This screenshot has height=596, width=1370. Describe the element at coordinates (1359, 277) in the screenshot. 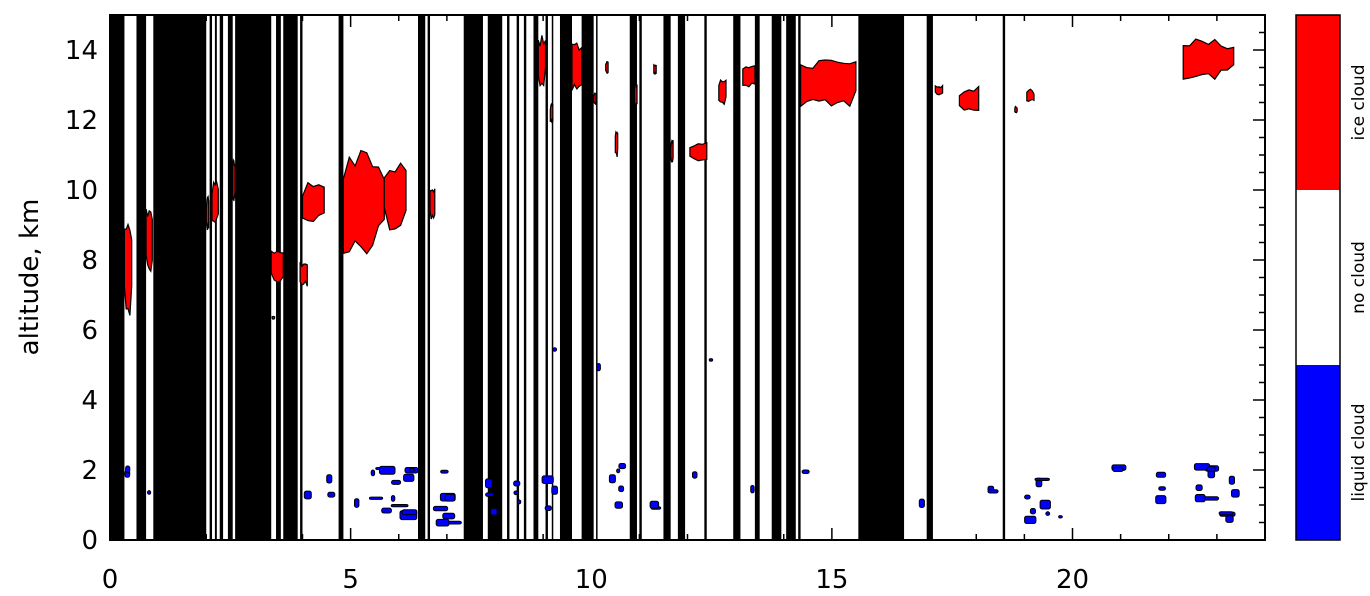

I see `legend-label: no cloud` at that location.